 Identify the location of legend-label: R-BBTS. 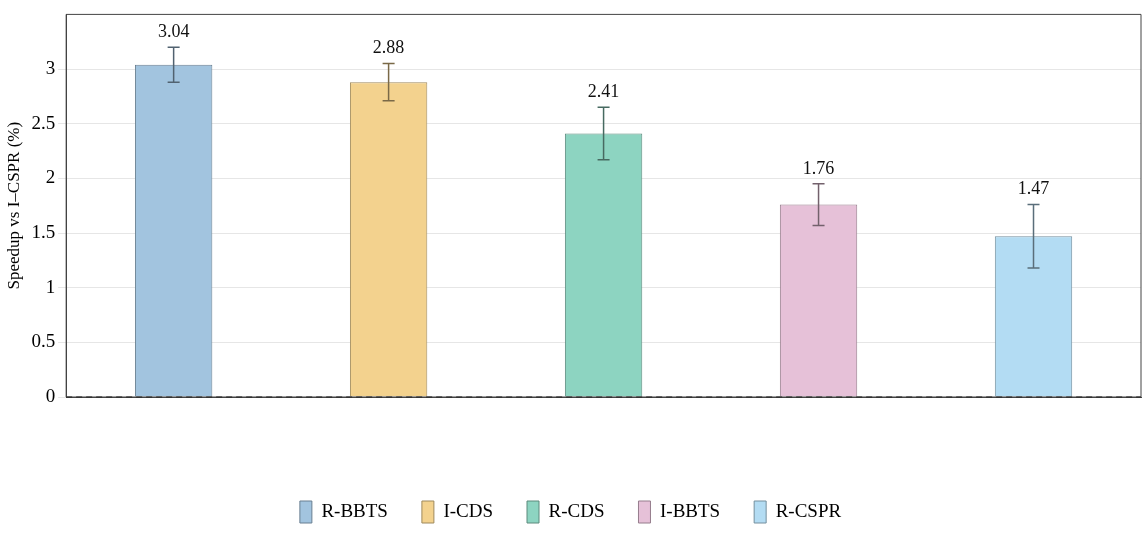
(354, 510).